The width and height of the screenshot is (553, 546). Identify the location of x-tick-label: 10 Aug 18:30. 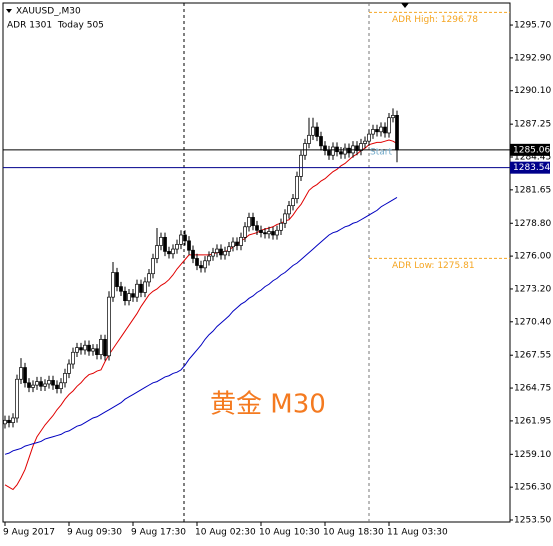
(353, 533).